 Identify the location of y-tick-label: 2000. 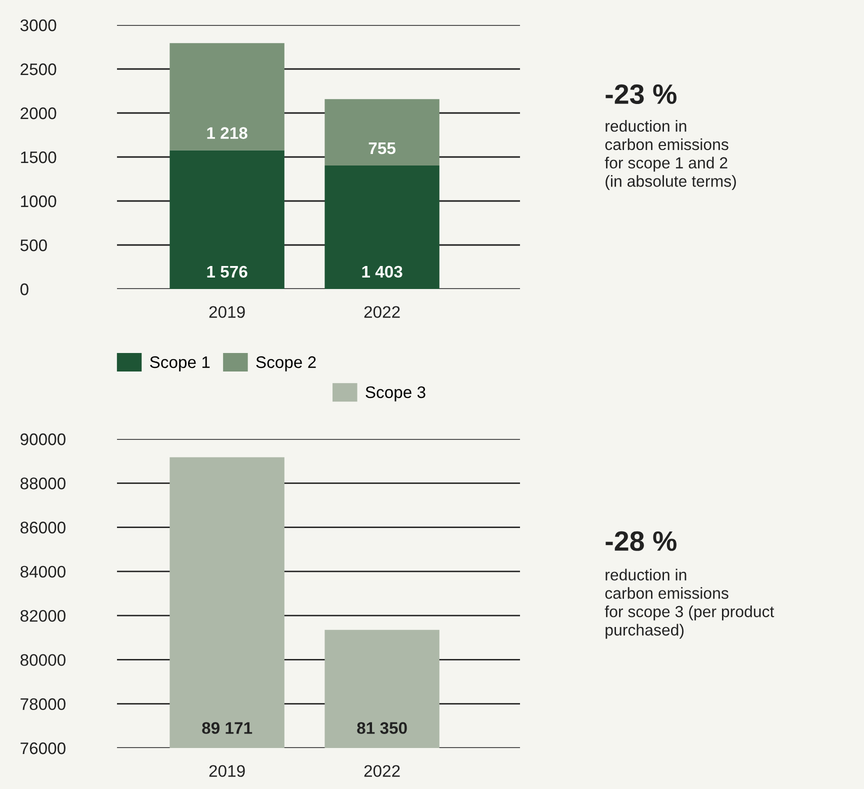
(38, 113).